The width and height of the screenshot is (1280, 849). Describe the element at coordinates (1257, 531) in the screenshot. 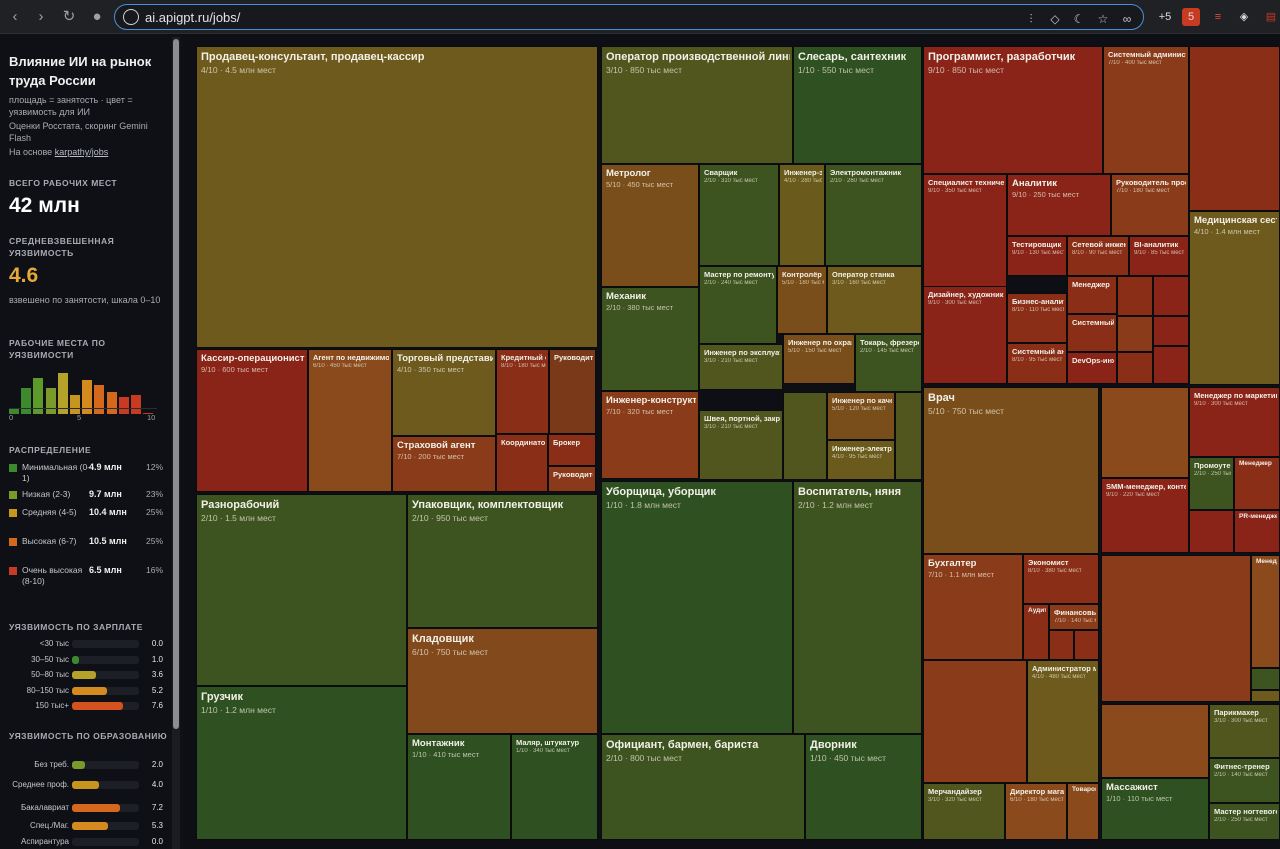

I see `treemap-cell: PR-менеджер` at that location.